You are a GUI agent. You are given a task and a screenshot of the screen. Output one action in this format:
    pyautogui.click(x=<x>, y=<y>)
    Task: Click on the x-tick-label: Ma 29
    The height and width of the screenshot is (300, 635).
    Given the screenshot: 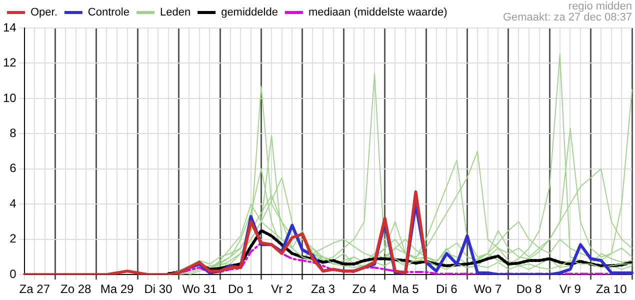 What is the action you would take?
    pyautogui.click(x=117, y=289)
    